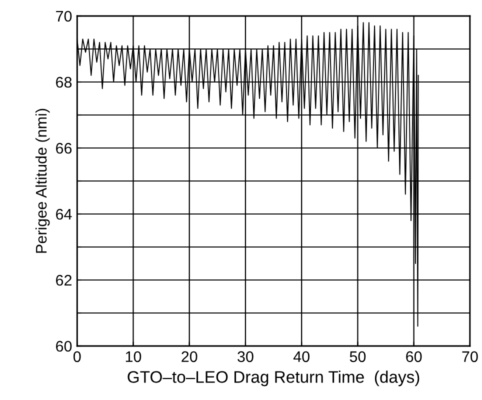 This screenshot has height=400, width=482. I want to click on y-tick-label: 62, so click(64, 280).